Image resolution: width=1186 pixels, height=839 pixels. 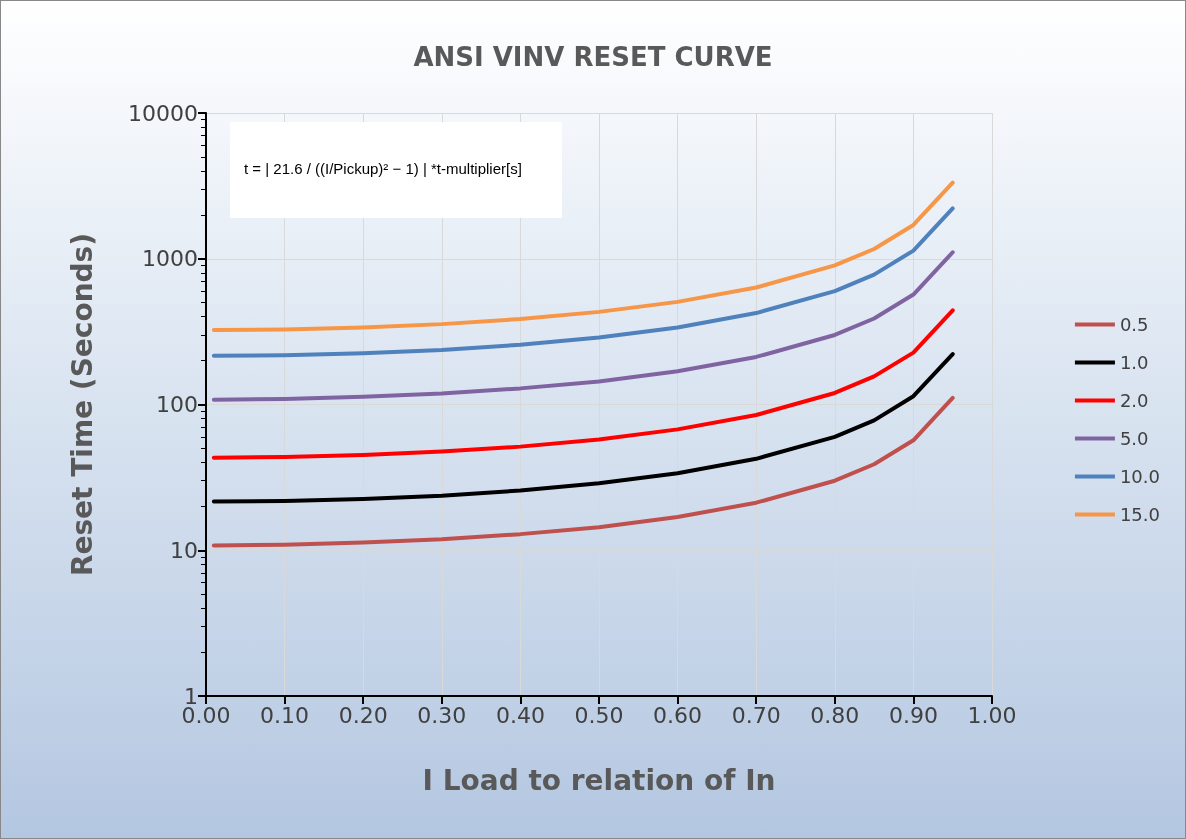 I want to click on legend-label: 5.0, so click(x=1134, y=438).